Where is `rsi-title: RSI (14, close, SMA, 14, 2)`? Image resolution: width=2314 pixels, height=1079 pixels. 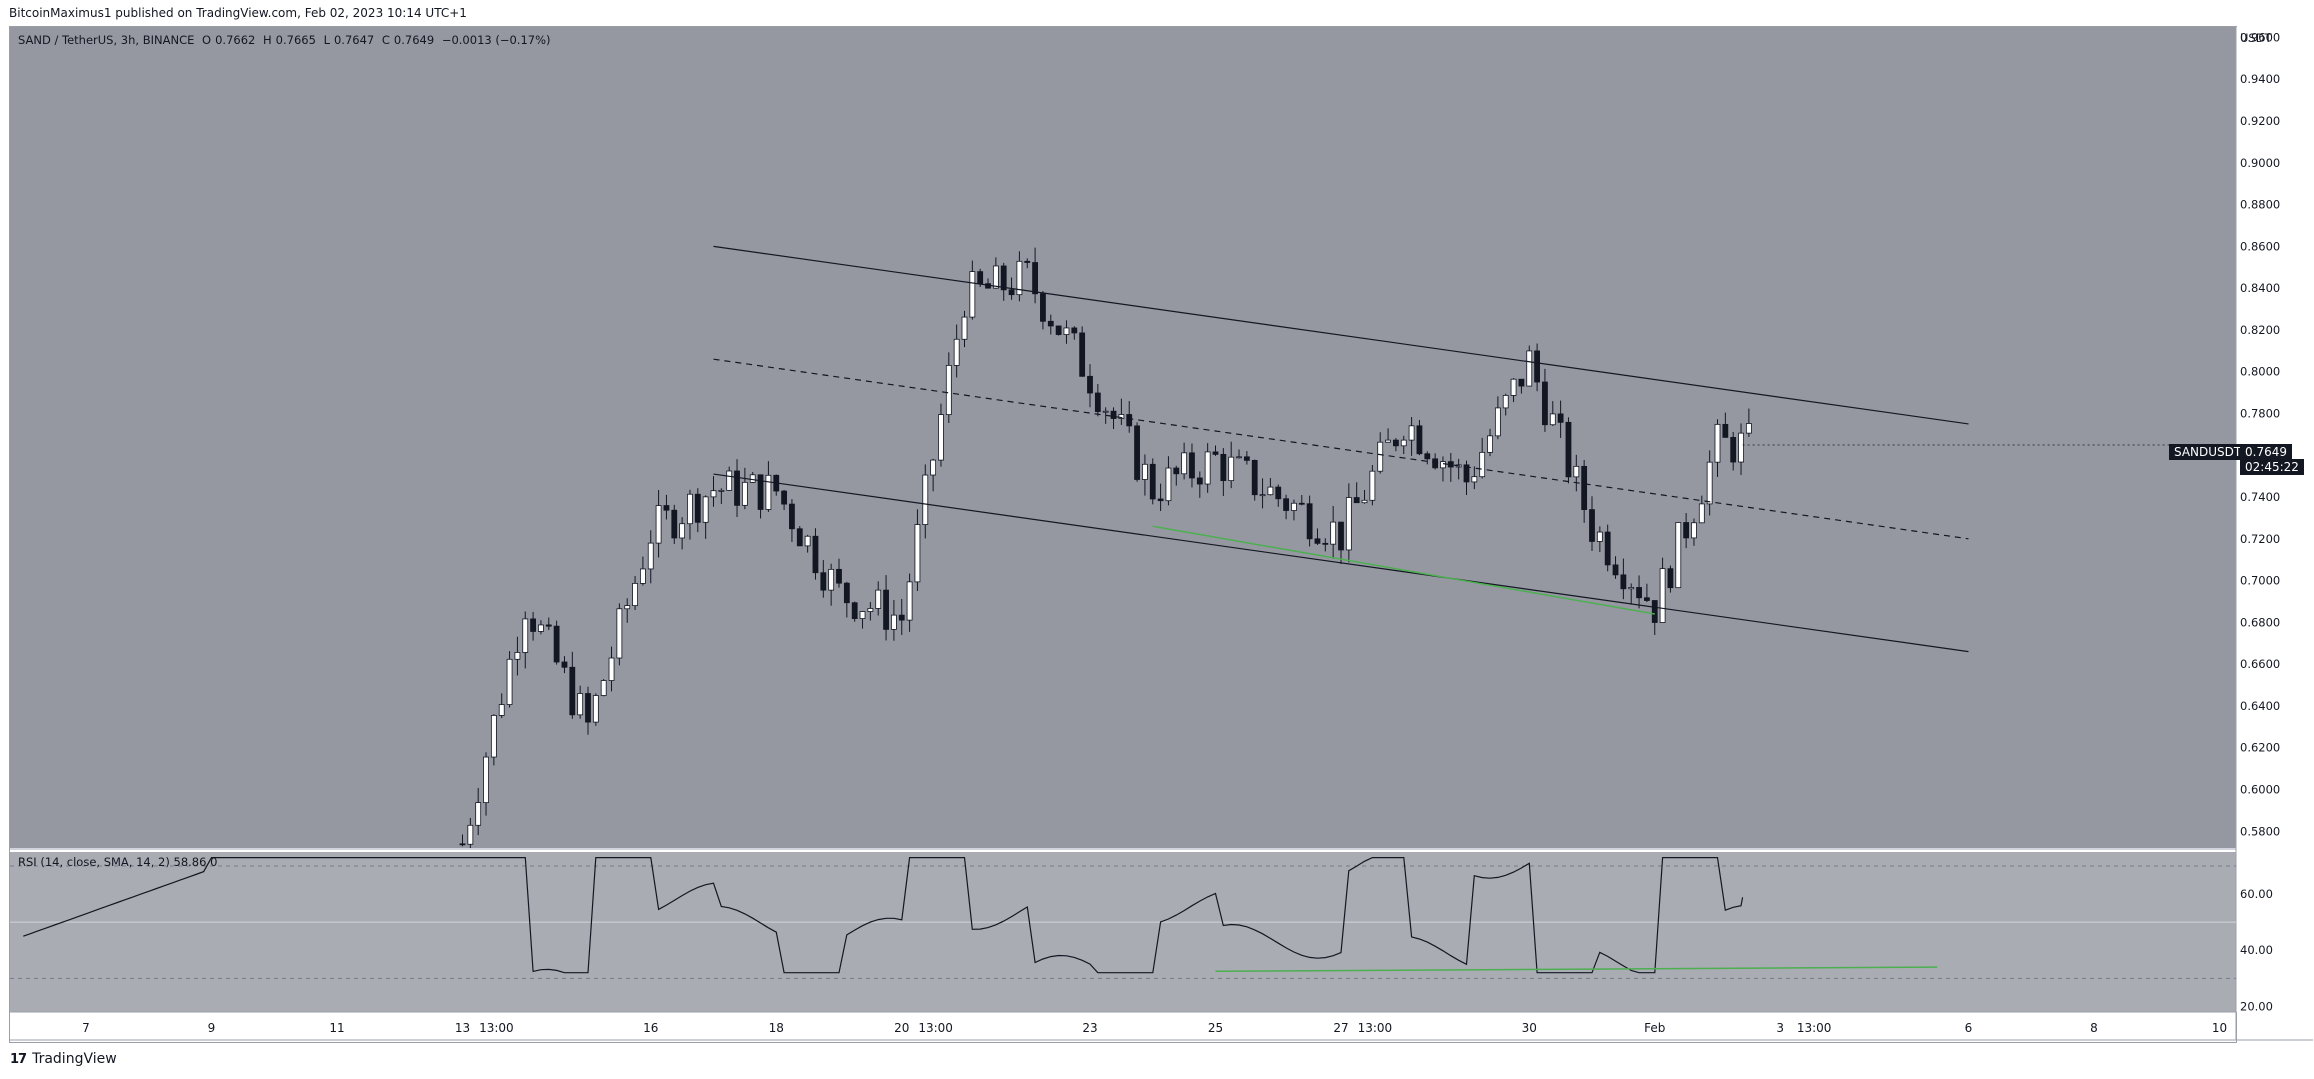 rsi-title: RSI (14, close, SMA, 14, 2) is located at coordinates (94, 862).